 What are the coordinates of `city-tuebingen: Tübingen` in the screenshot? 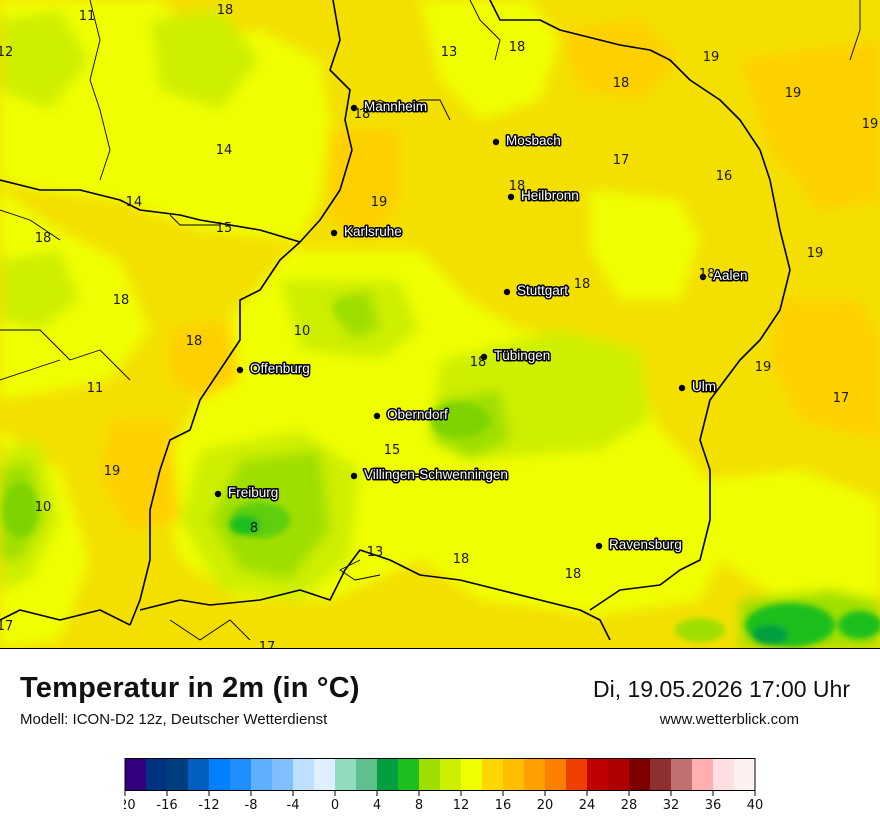 It's located at (516, 356).